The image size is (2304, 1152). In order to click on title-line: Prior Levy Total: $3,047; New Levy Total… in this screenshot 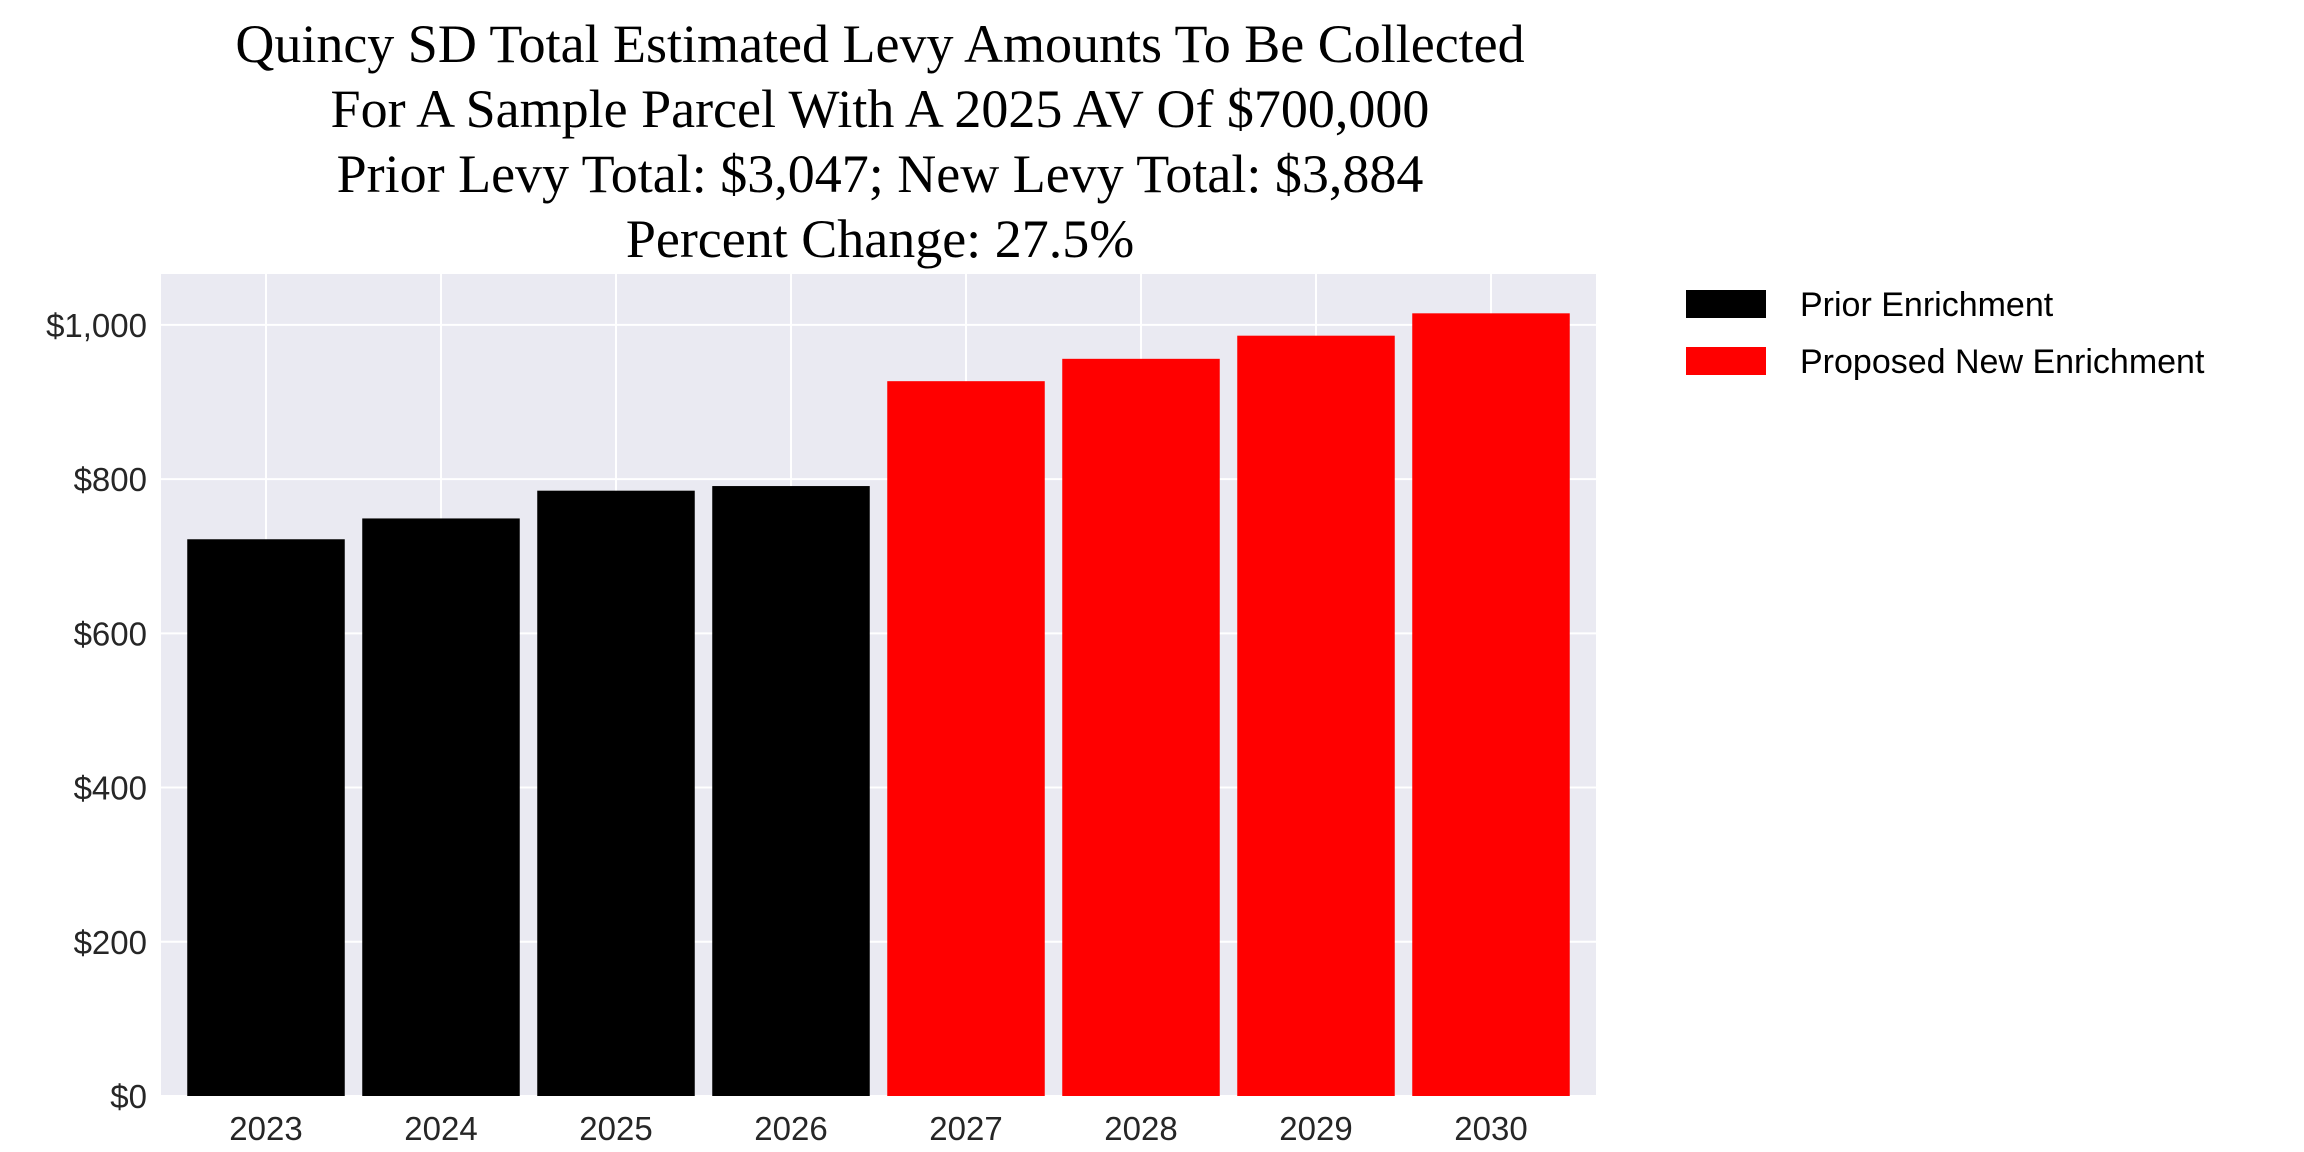, I will do `click(880, 174)`.